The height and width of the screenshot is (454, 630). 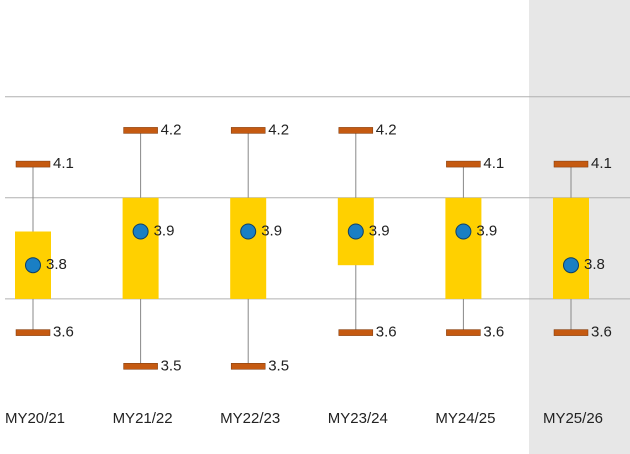 What do you see at coordinates (143, 418) in the screenshot?
I see `x-tick-label: MY21/22` at bounding box center [143, 418].